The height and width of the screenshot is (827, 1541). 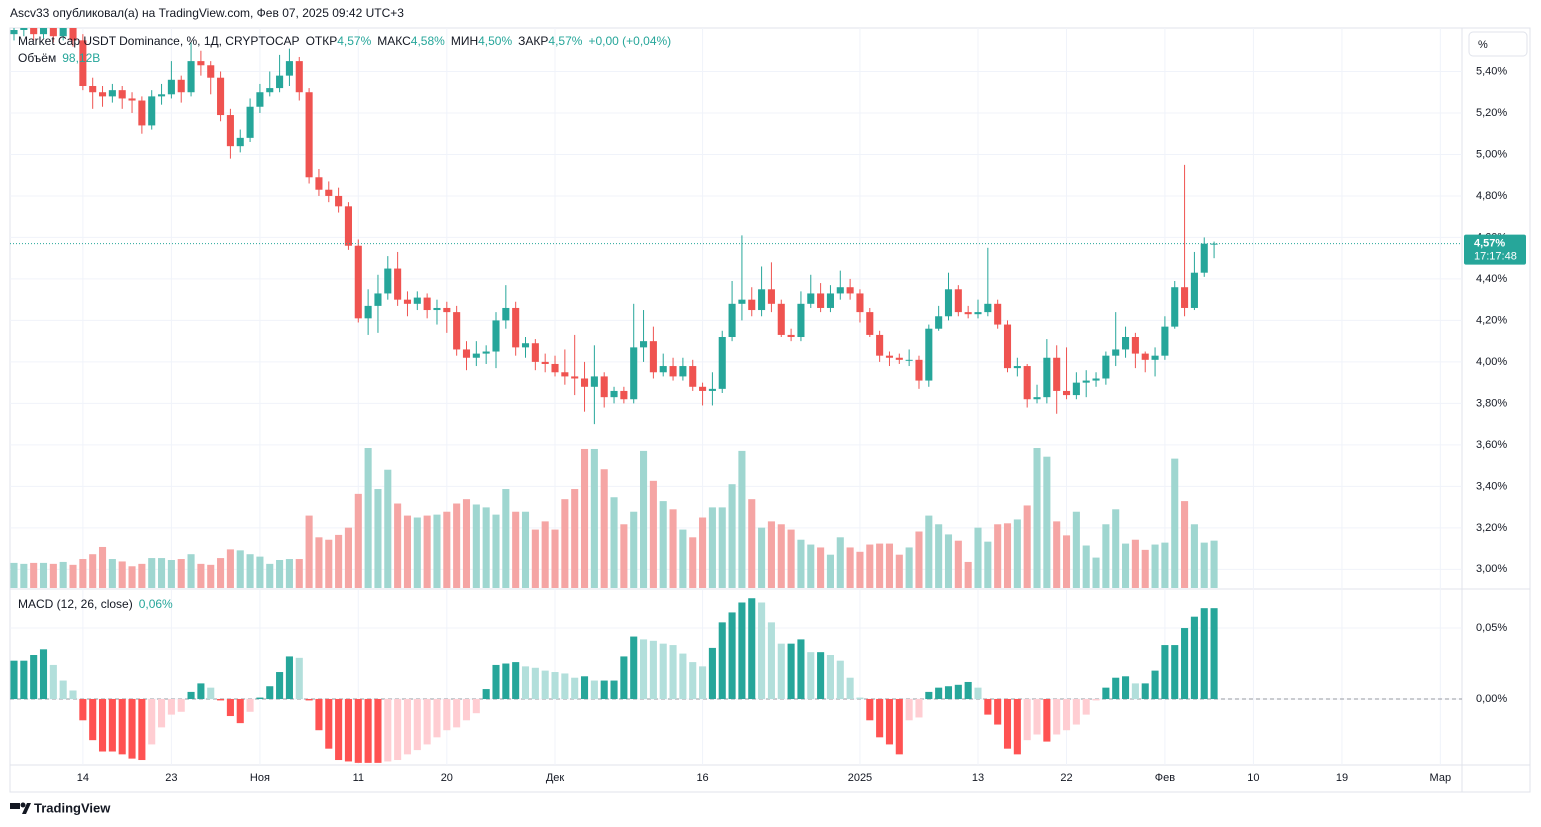 What do you see at coordinates (358, 778) in the screenshot?
I see `x-tick-label: 11` at bounding box center [358, 778].